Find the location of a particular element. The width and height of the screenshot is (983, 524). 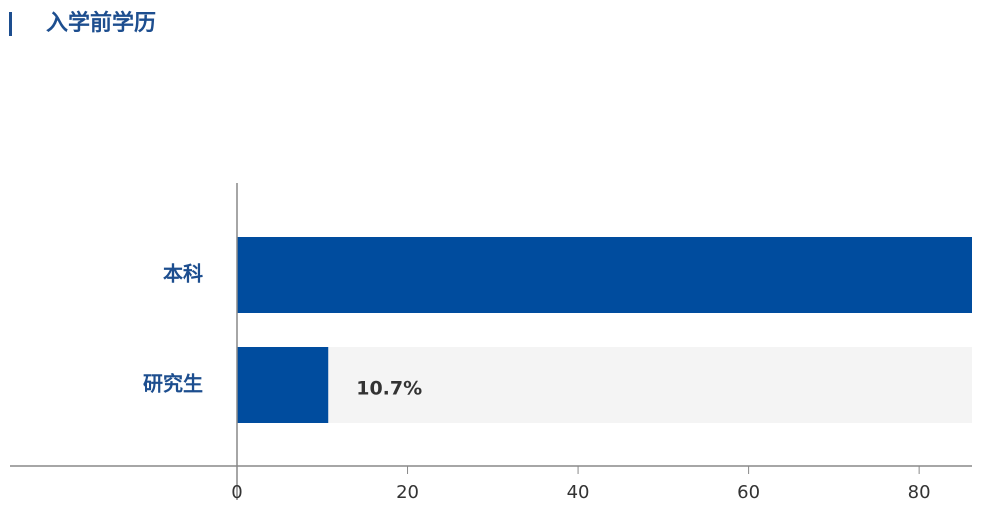

category-label: 本科 is located at coordinates (183, 274).